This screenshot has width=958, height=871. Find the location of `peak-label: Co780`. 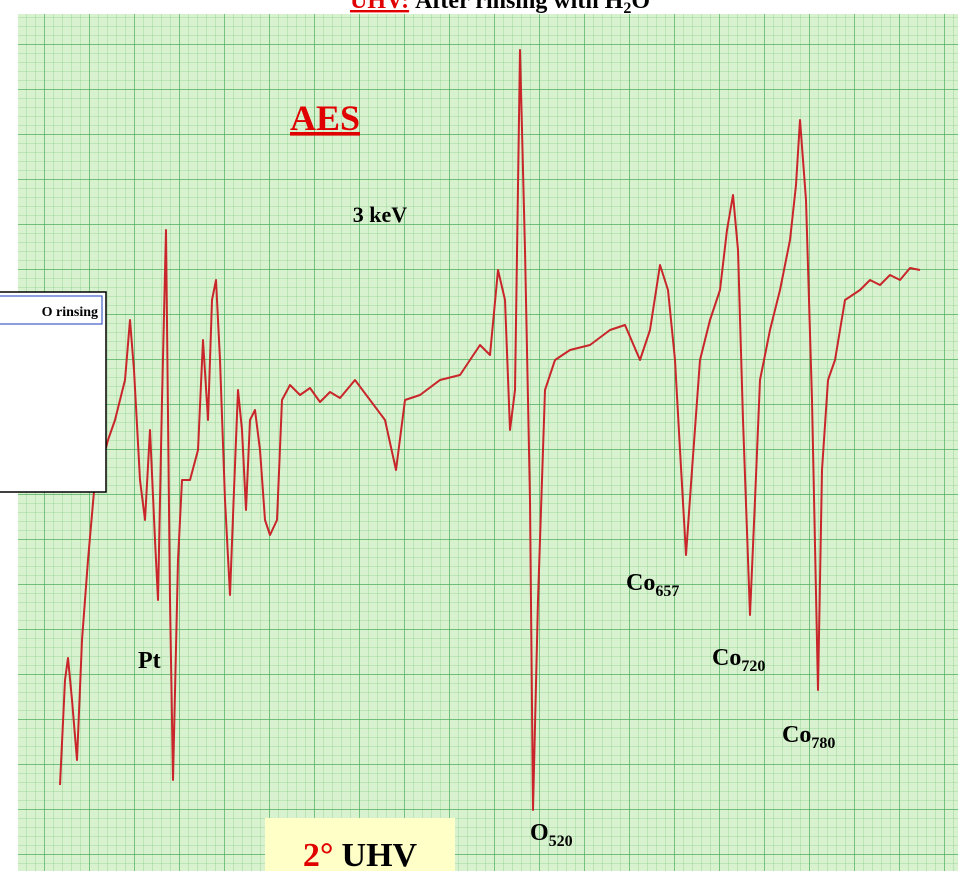

peak-label: Co780 is located at coordinates (808, 737).